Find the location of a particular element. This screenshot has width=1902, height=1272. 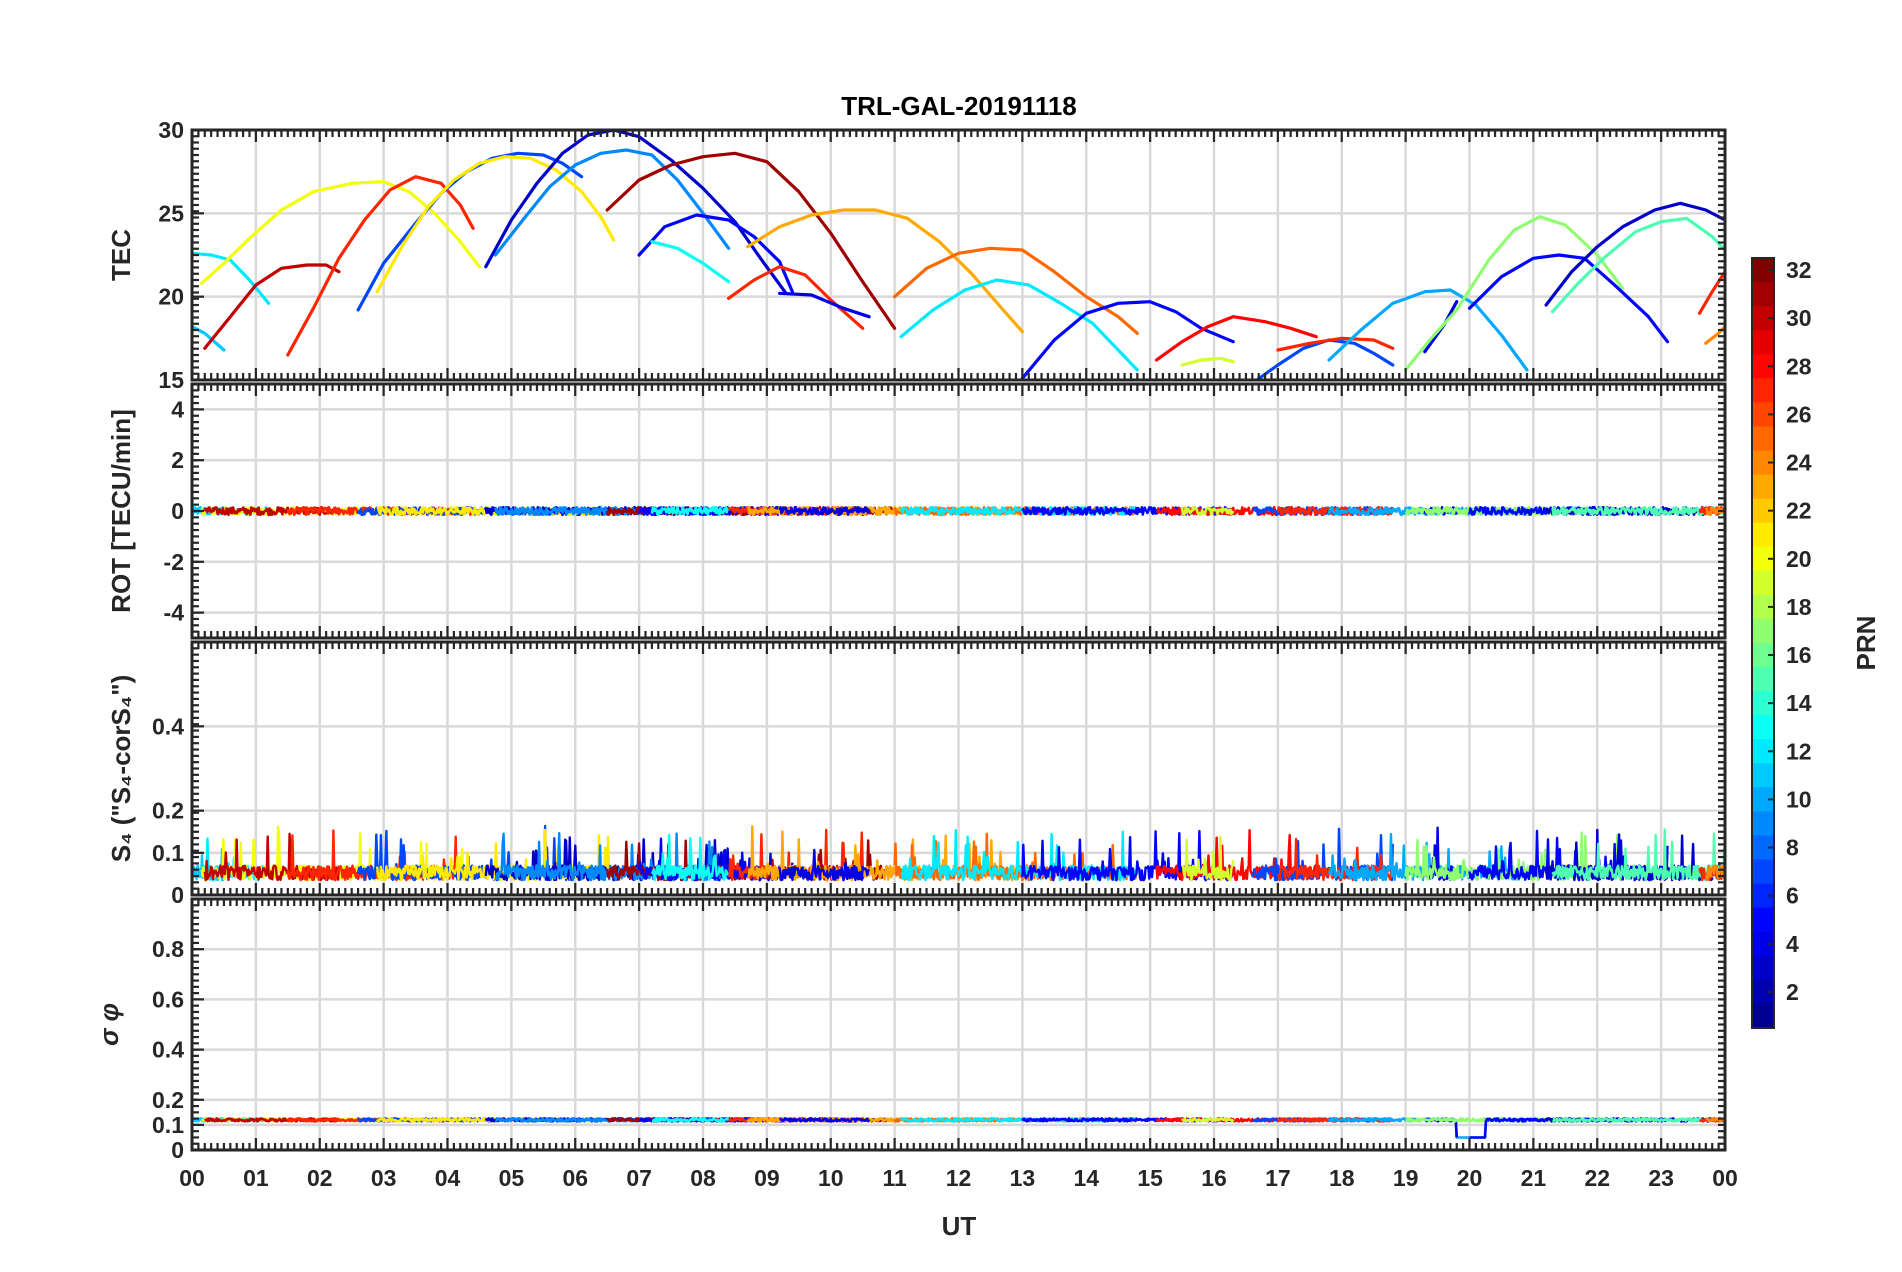

x-tick-label: 18 is located at coordinates (1342, 1178).